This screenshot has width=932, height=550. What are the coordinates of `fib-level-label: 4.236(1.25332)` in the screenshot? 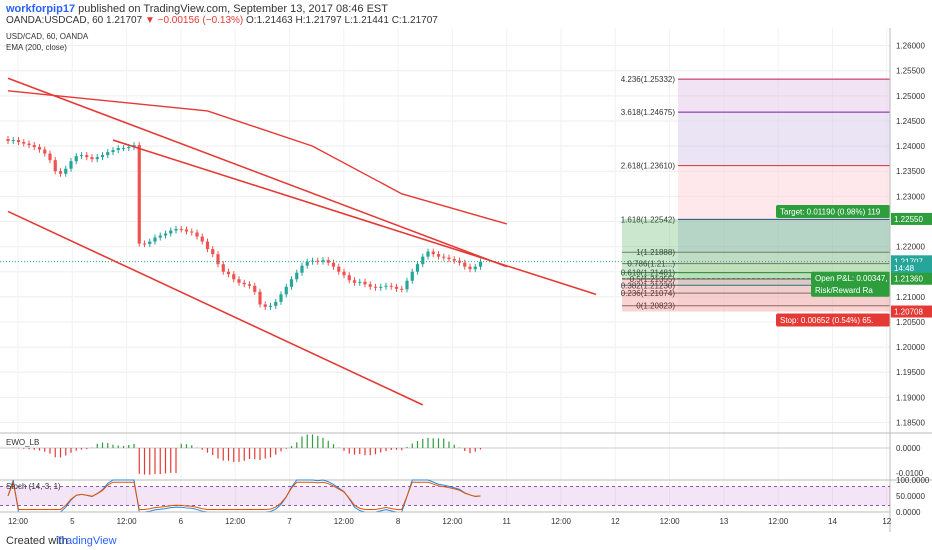 It's located at (648, 79).